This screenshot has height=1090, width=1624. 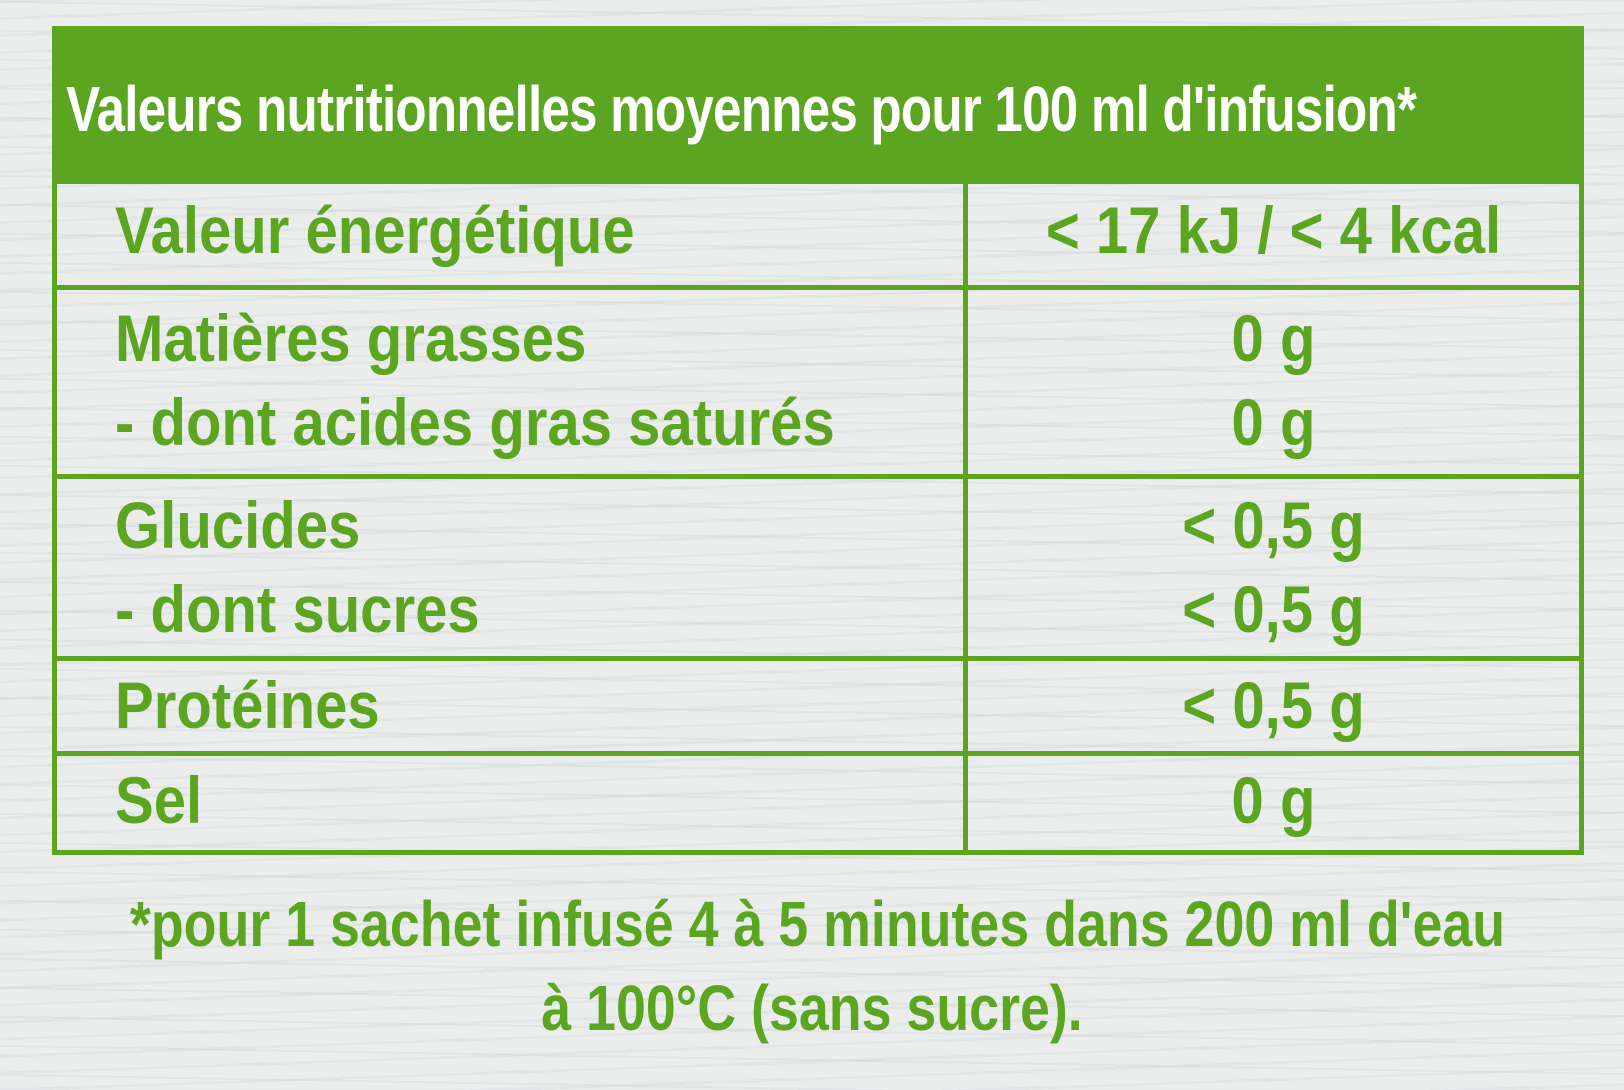 I want to click on table-row-salt: Sel 0 g, so click(x=818, y=803).